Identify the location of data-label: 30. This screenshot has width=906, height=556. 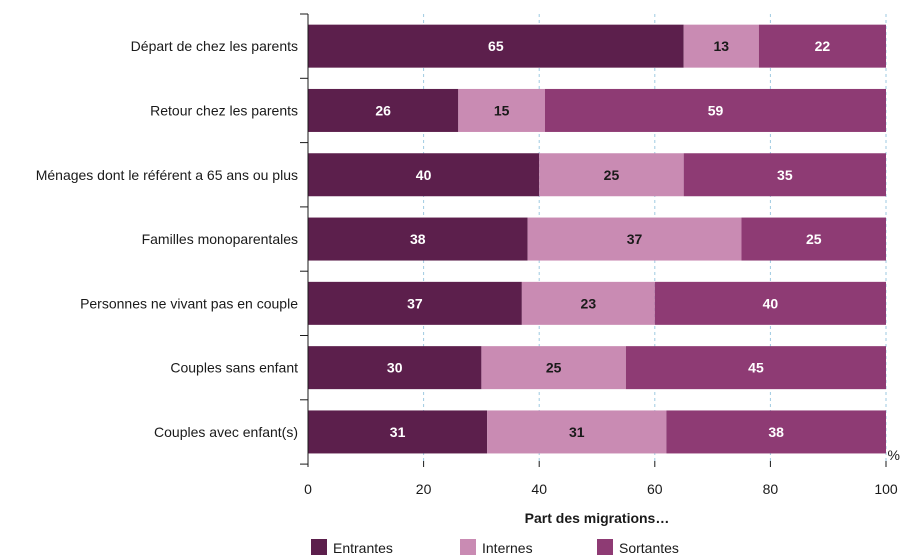
(395, 368).